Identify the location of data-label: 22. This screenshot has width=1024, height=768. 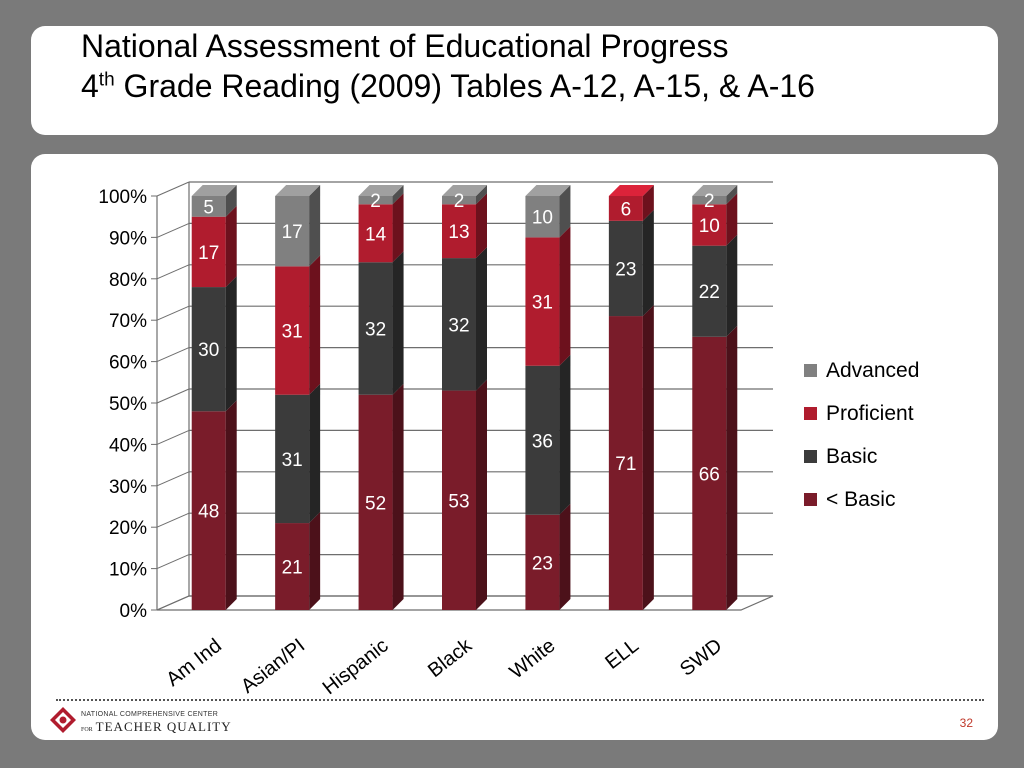
(709, 292).